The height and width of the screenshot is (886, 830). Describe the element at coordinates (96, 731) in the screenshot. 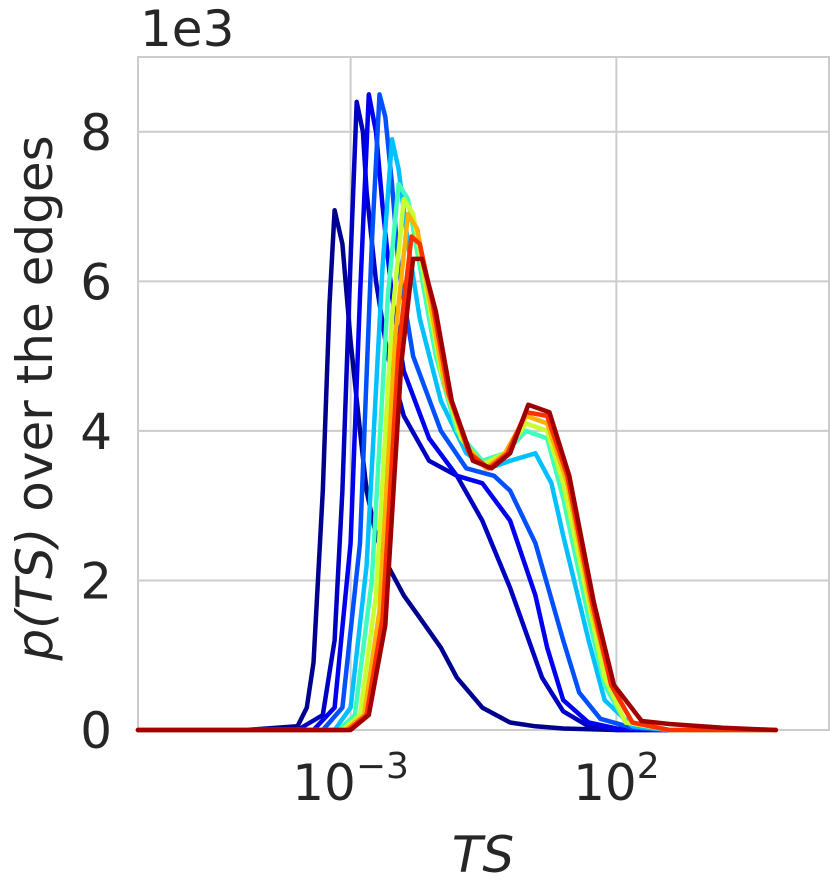

I see `y-tick-label: 0` at that location.